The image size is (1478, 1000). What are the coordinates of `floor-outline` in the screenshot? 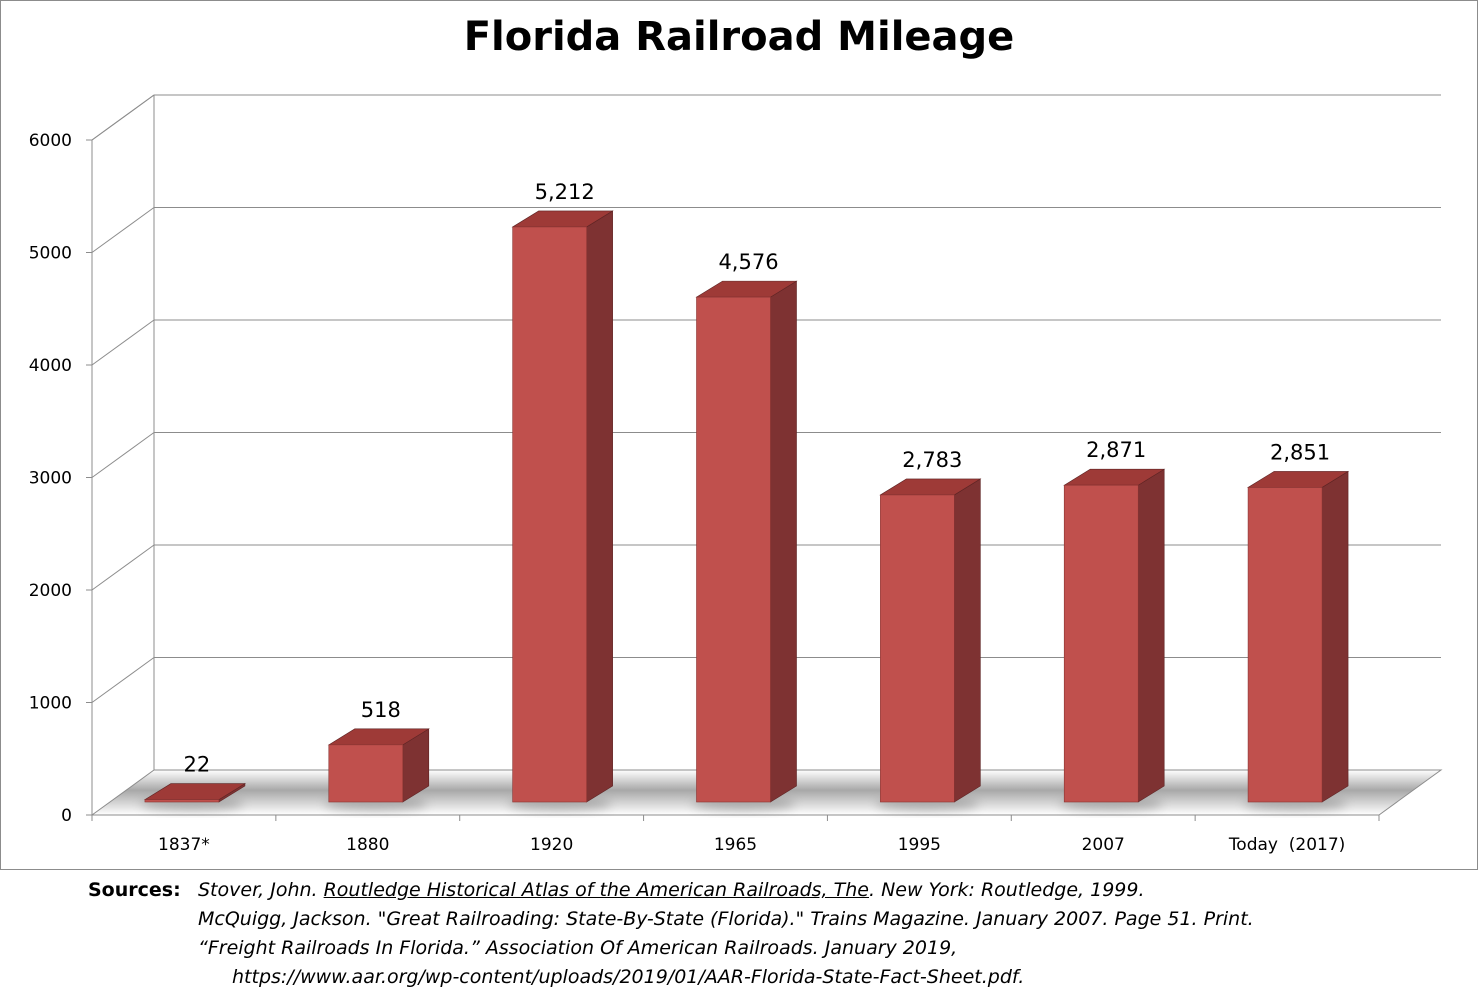 It's located at (767, 792).